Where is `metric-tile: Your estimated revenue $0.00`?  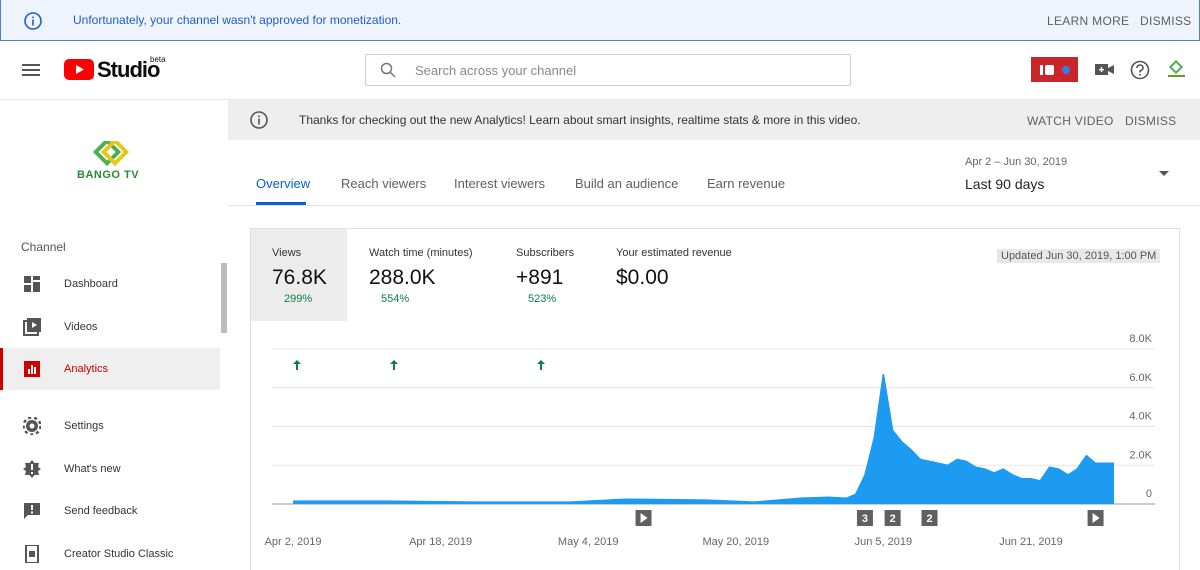
metric-tile: Your estimated revenue $0.00 is located at coordinates (675, 275).